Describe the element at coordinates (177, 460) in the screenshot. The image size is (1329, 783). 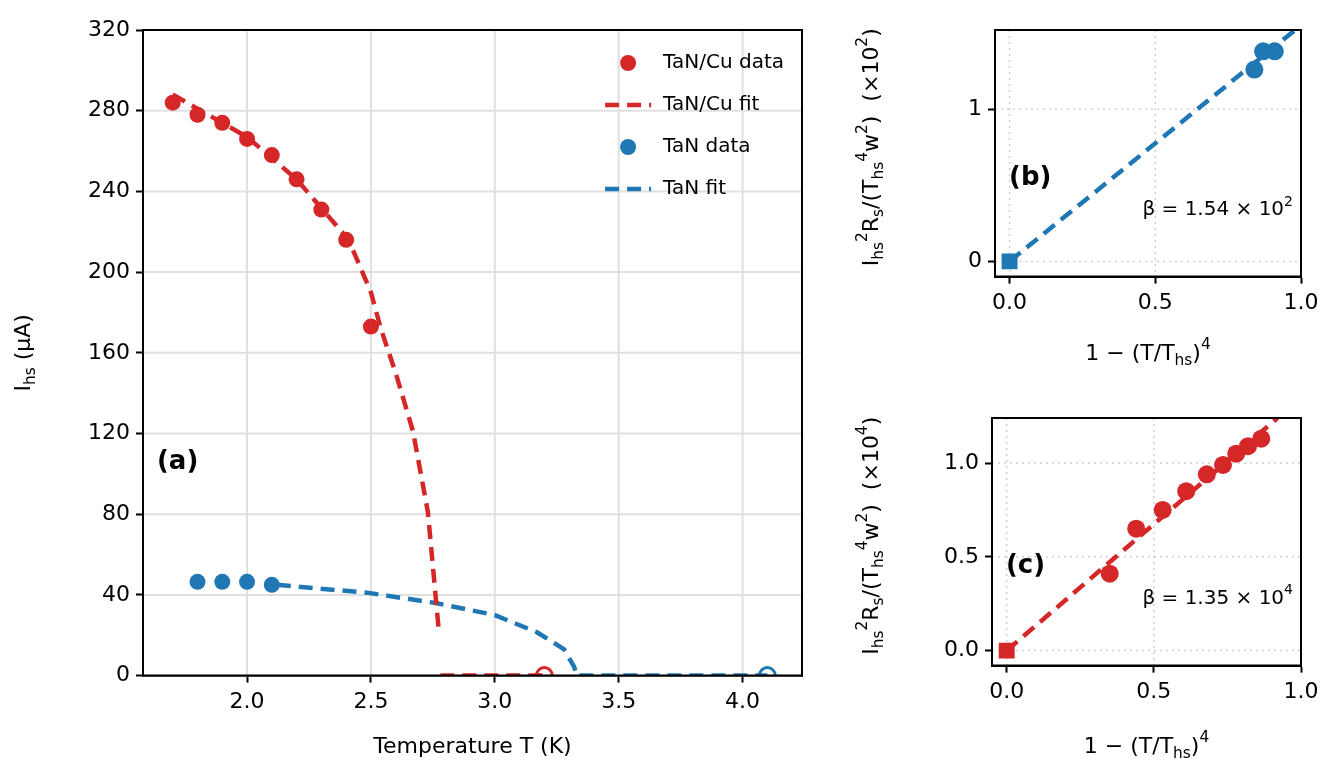
I see `annotation: (a)` at that location.